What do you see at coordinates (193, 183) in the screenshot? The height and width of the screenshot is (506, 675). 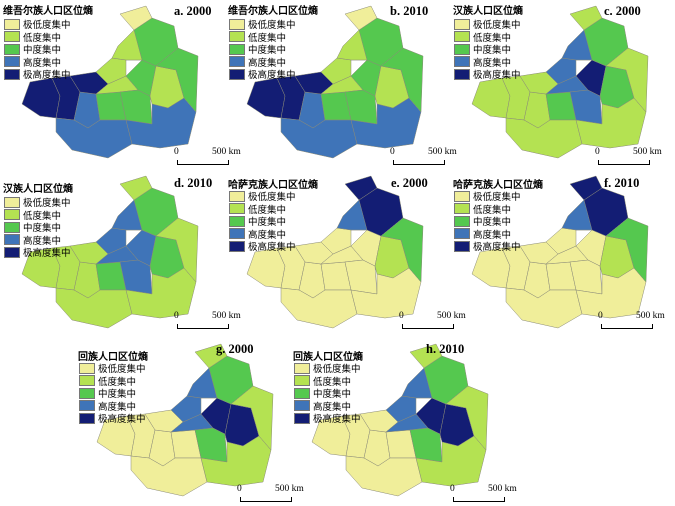 I see `panel-label: d. 2010` at bounding box center [193, 183].